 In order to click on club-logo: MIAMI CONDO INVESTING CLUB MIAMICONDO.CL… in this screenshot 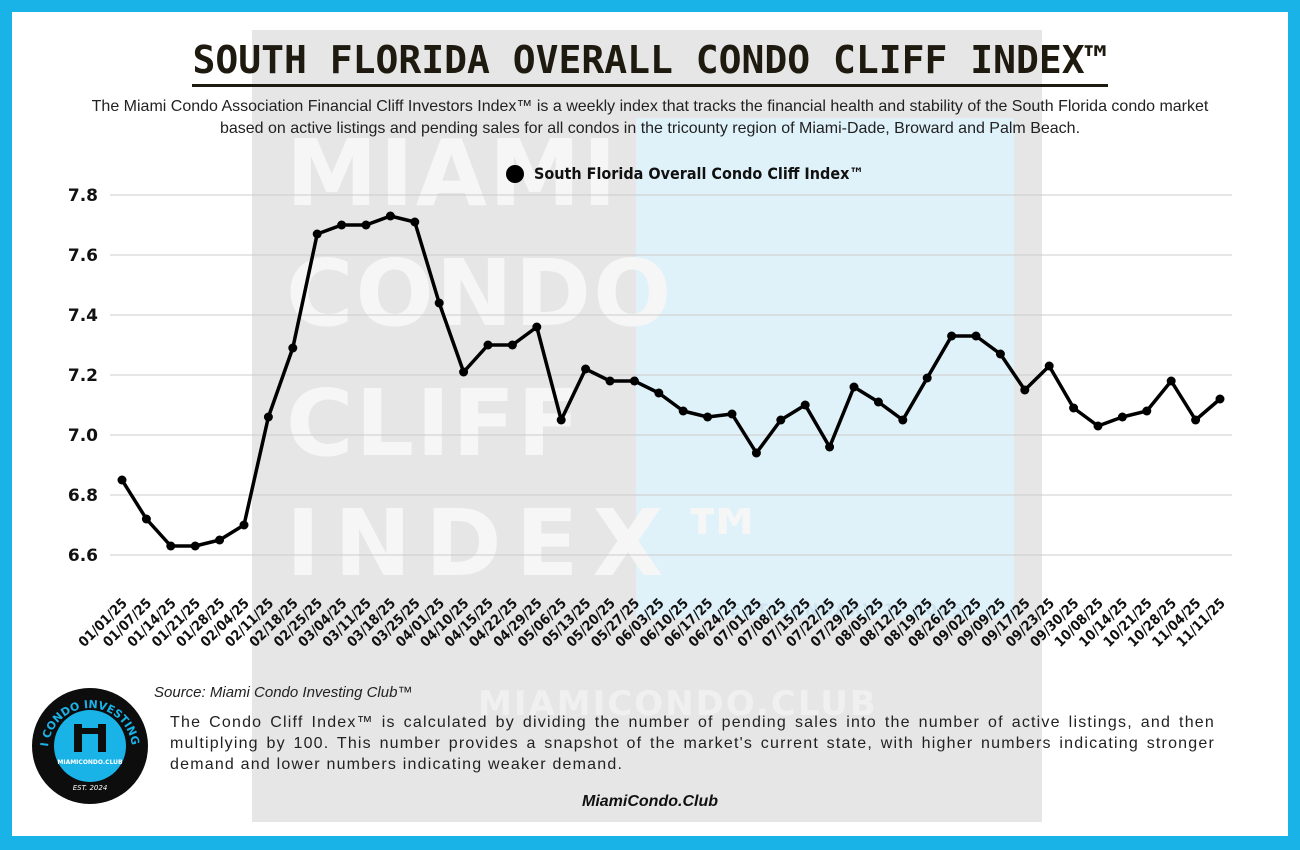, I will do `click(89, 745)`.